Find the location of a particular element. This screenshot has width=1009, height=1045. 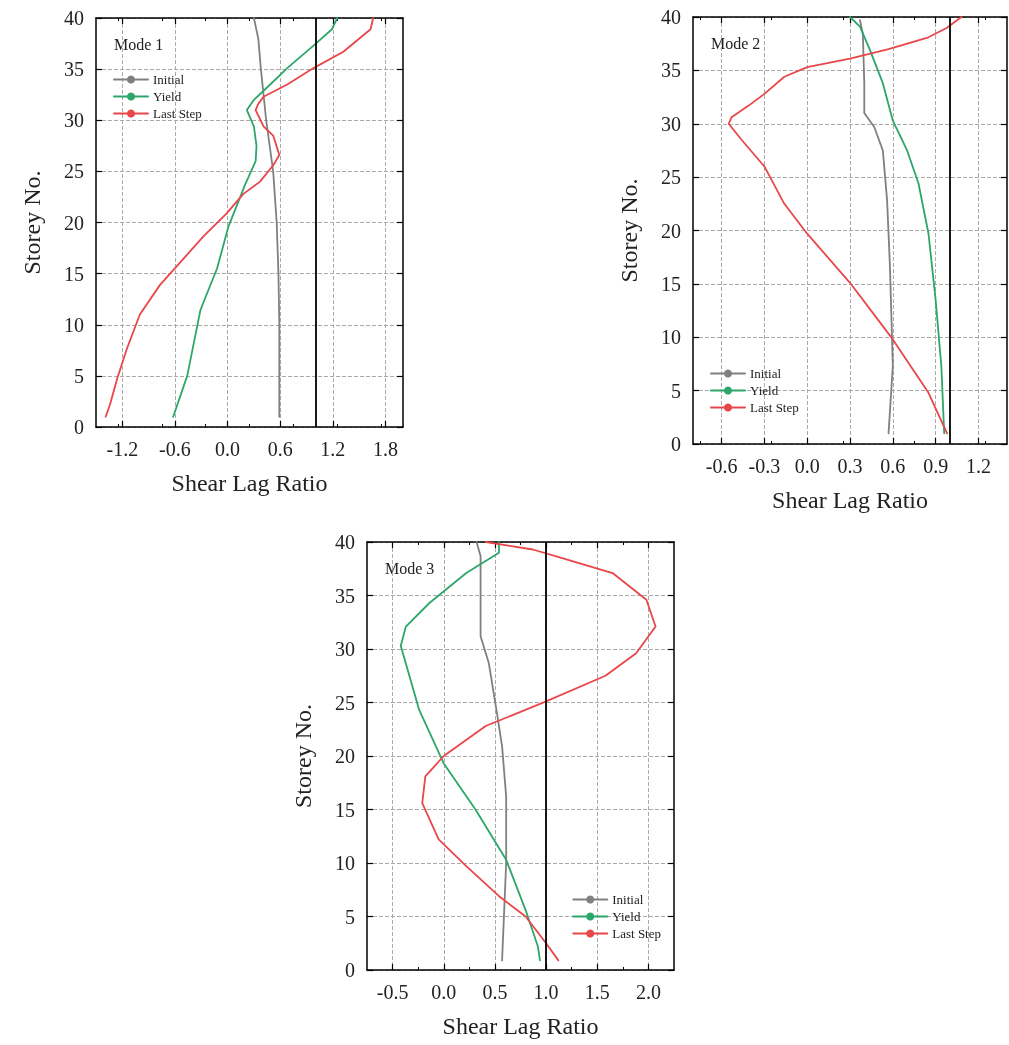

x-tick-label: -0.5 is located at coordinates (392, 992).